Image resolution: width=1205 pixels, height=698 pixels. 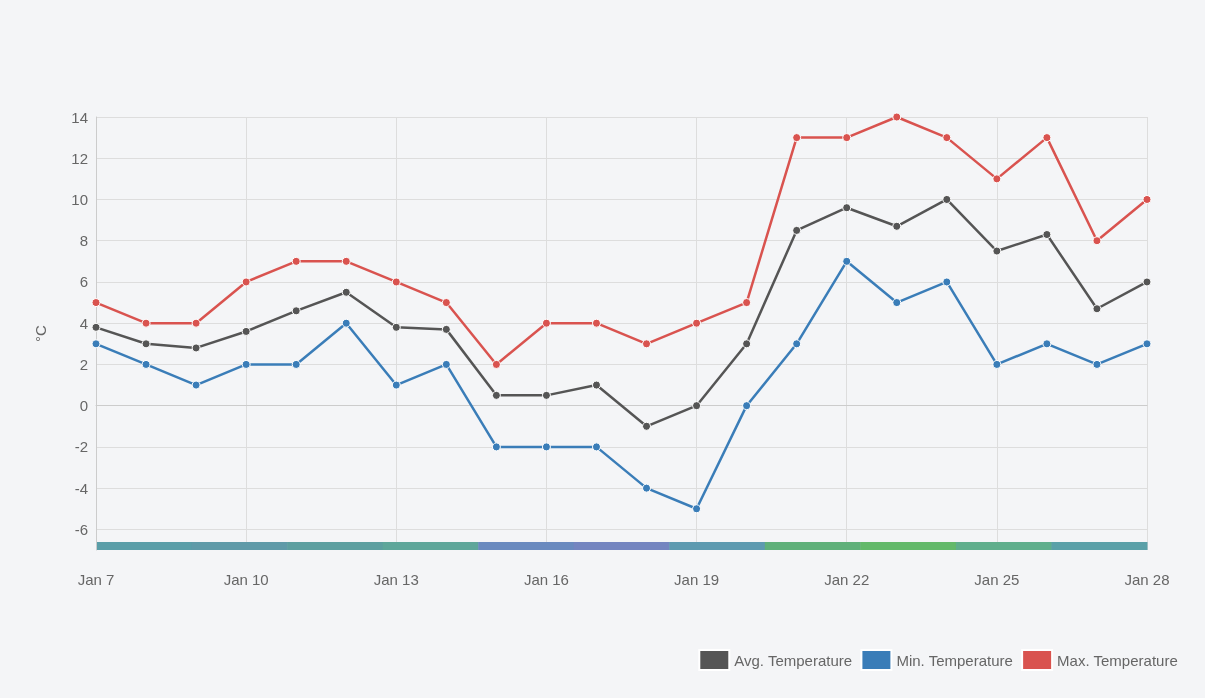 I want to click on y-tick-label: -6, so click(x=81, y=529).